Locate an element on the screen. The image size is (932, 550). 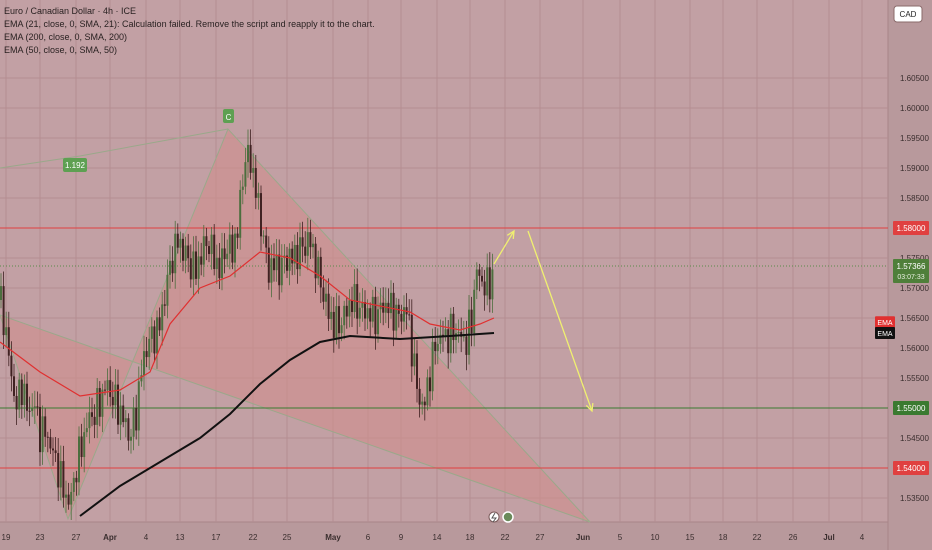
chart-title: Euro / Canadian Dollar · 4h · ICE is located at coordinates (70, 11).